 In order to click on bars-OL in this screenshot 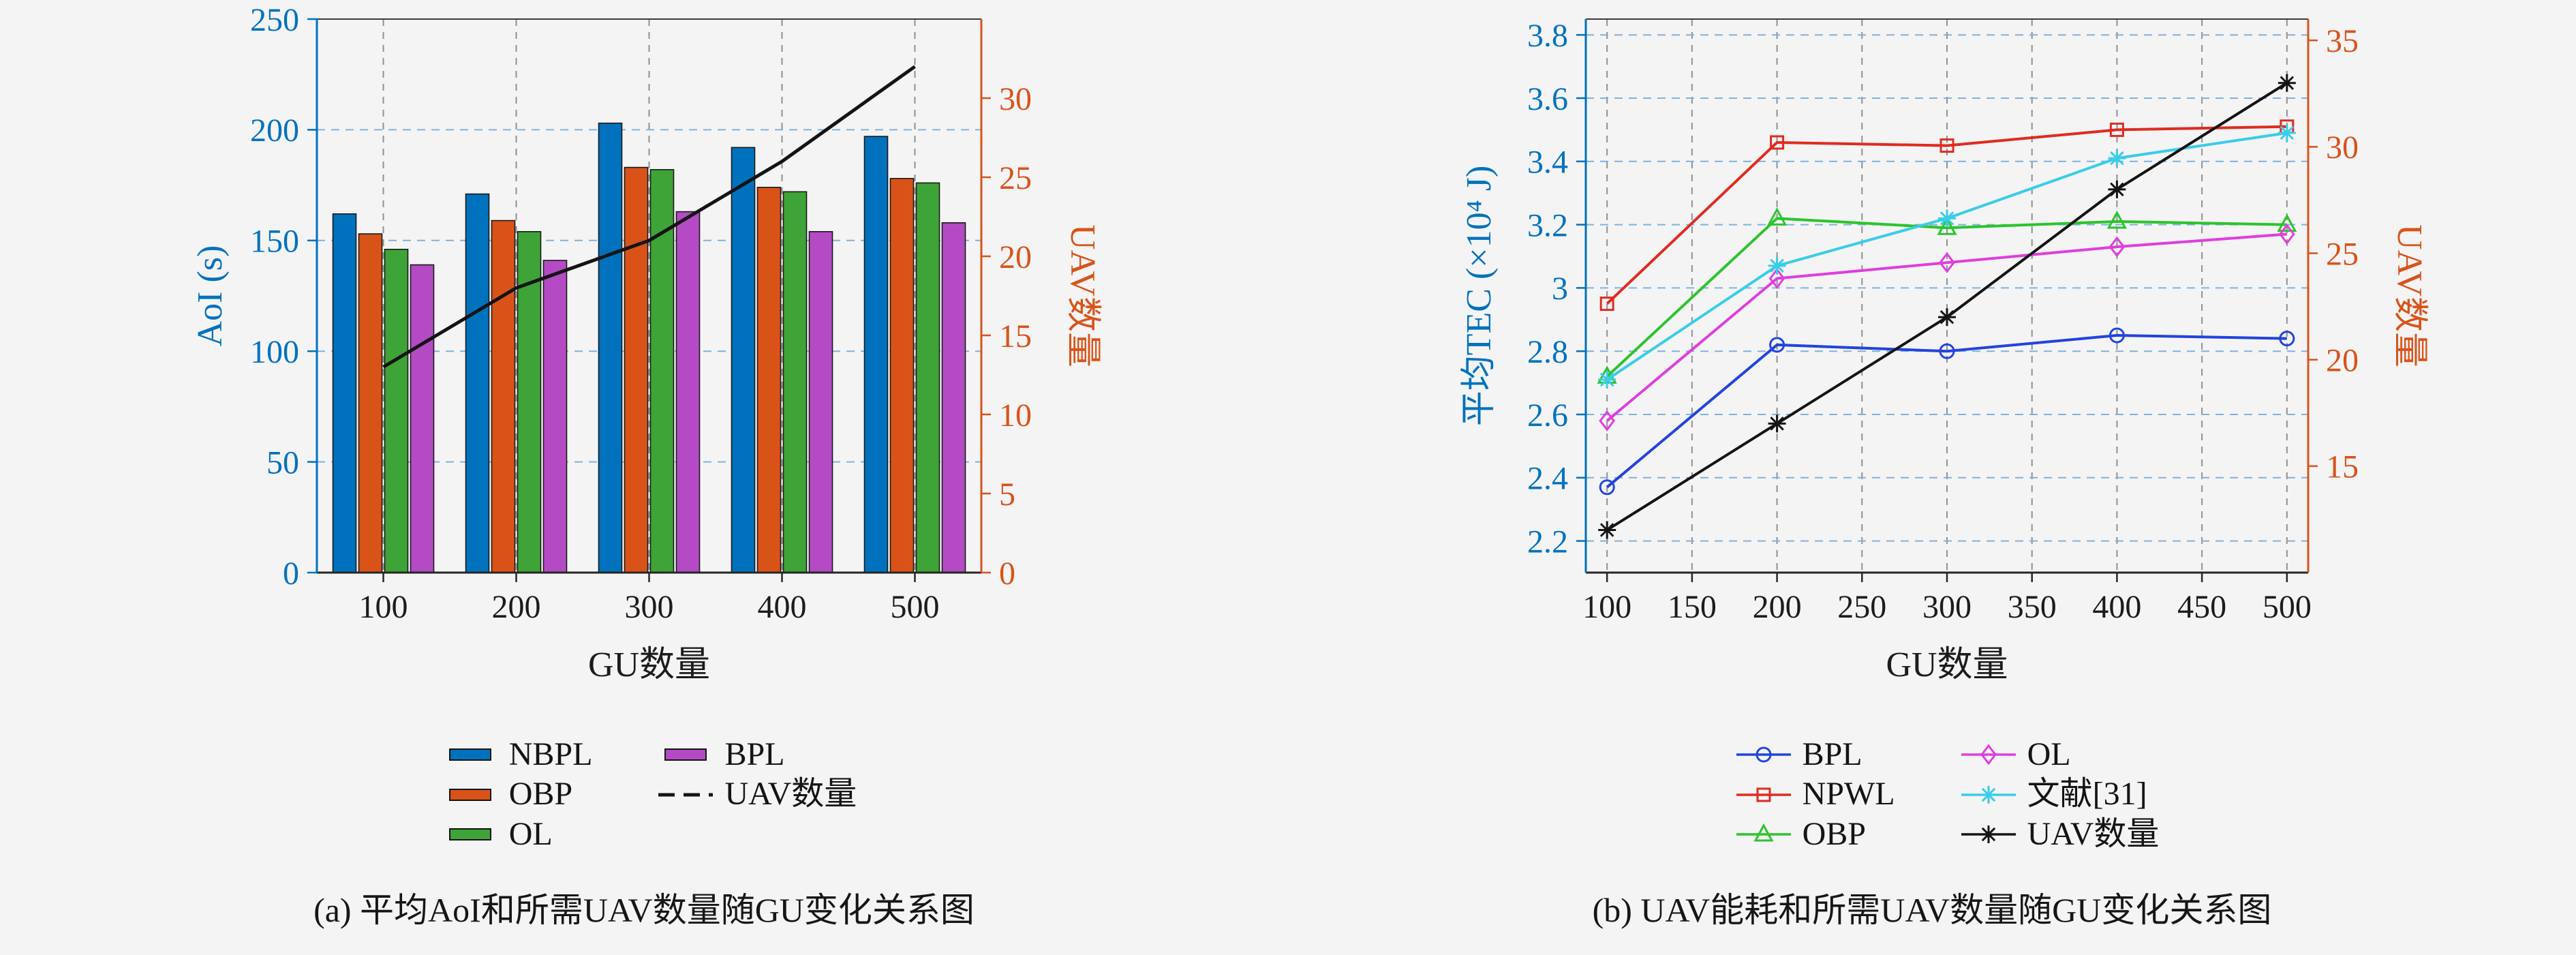, I will do `click(662, 371)`.